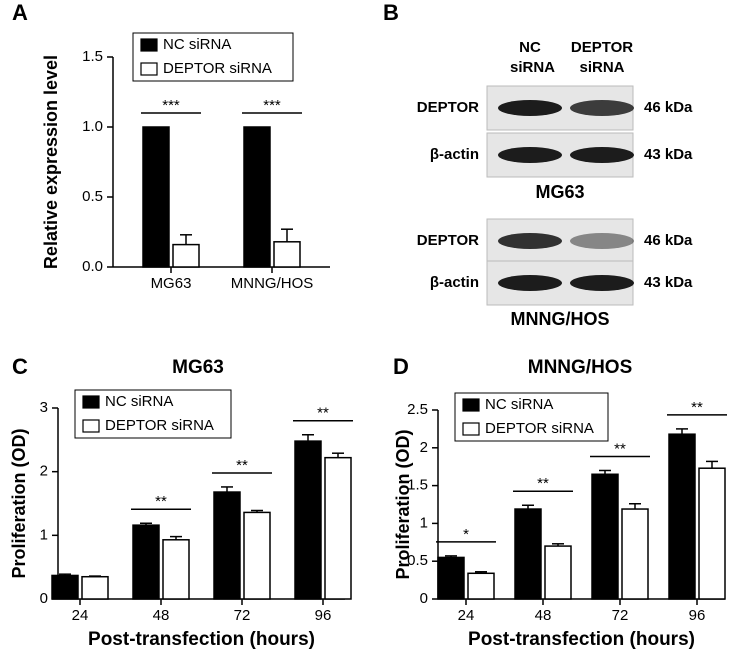  Describe the element at coordinates (51, 162) in the screenshot. I see `y-axis-title: Relative expression level` at that location.